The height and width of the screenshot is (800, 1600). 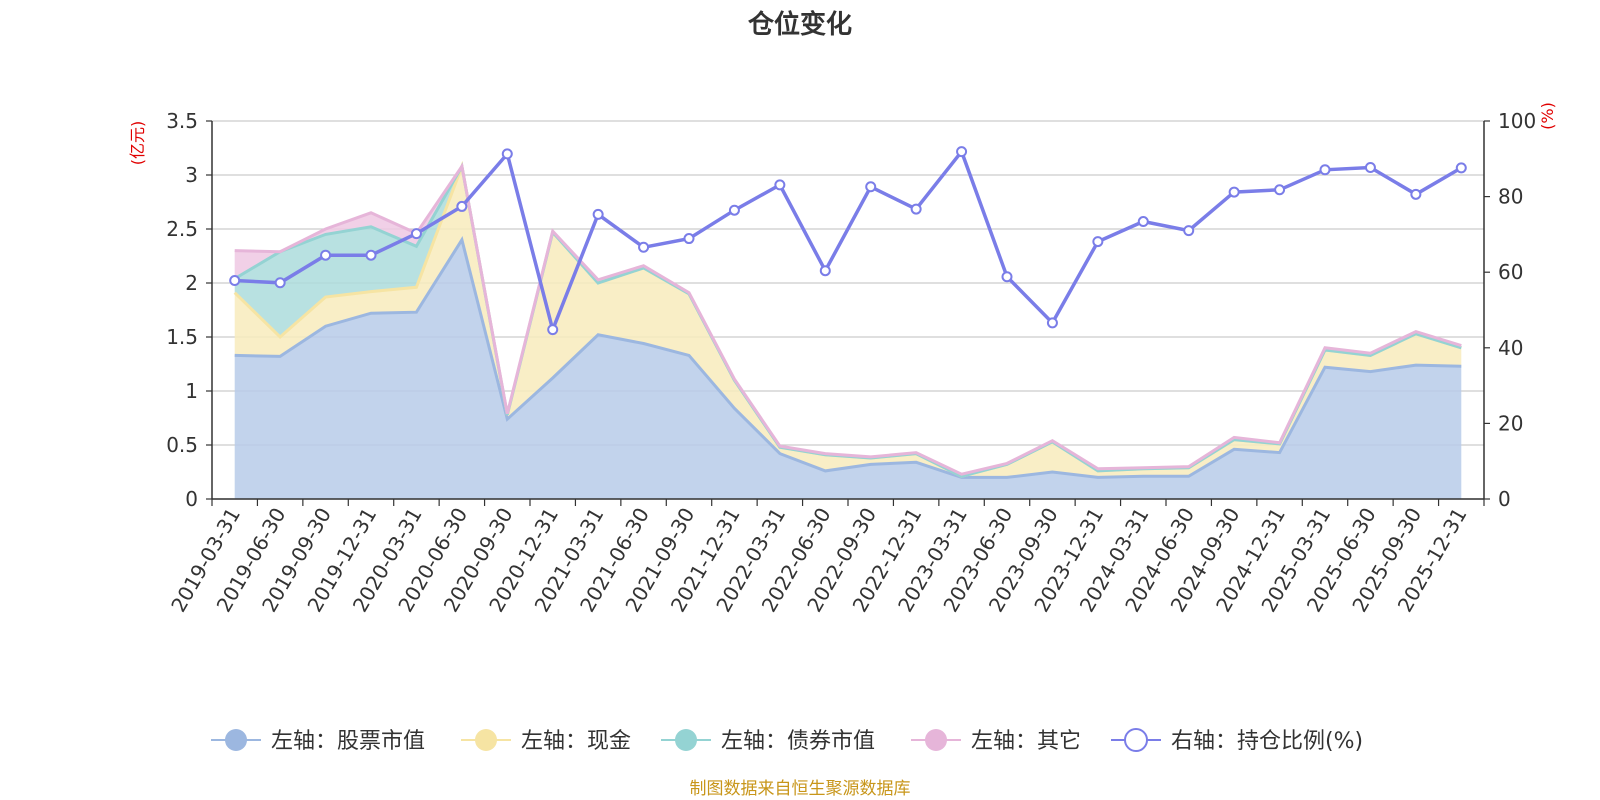 I want to click on right-axis-tick-label: 100, so click(x=1517, y=121).